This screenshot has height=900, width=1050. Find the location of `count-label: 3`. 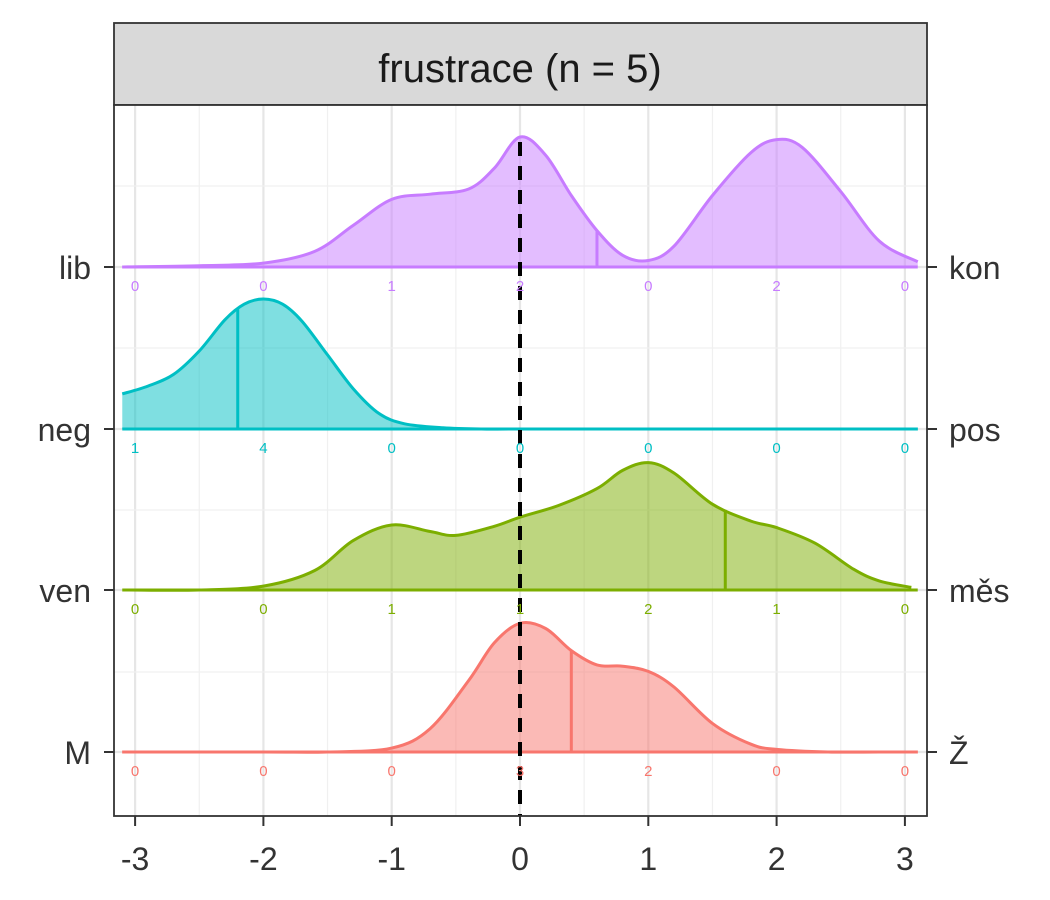

count-label: 3 is located at coordinates (520, 771).